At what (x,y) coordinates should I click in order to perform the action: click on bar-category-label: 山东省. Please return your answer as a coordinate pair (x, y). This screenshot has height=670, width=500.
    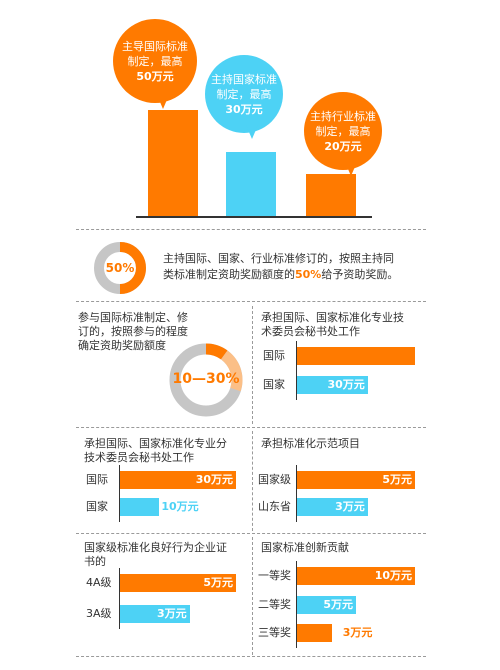
    Looking at the image, I should click on (274, 506).